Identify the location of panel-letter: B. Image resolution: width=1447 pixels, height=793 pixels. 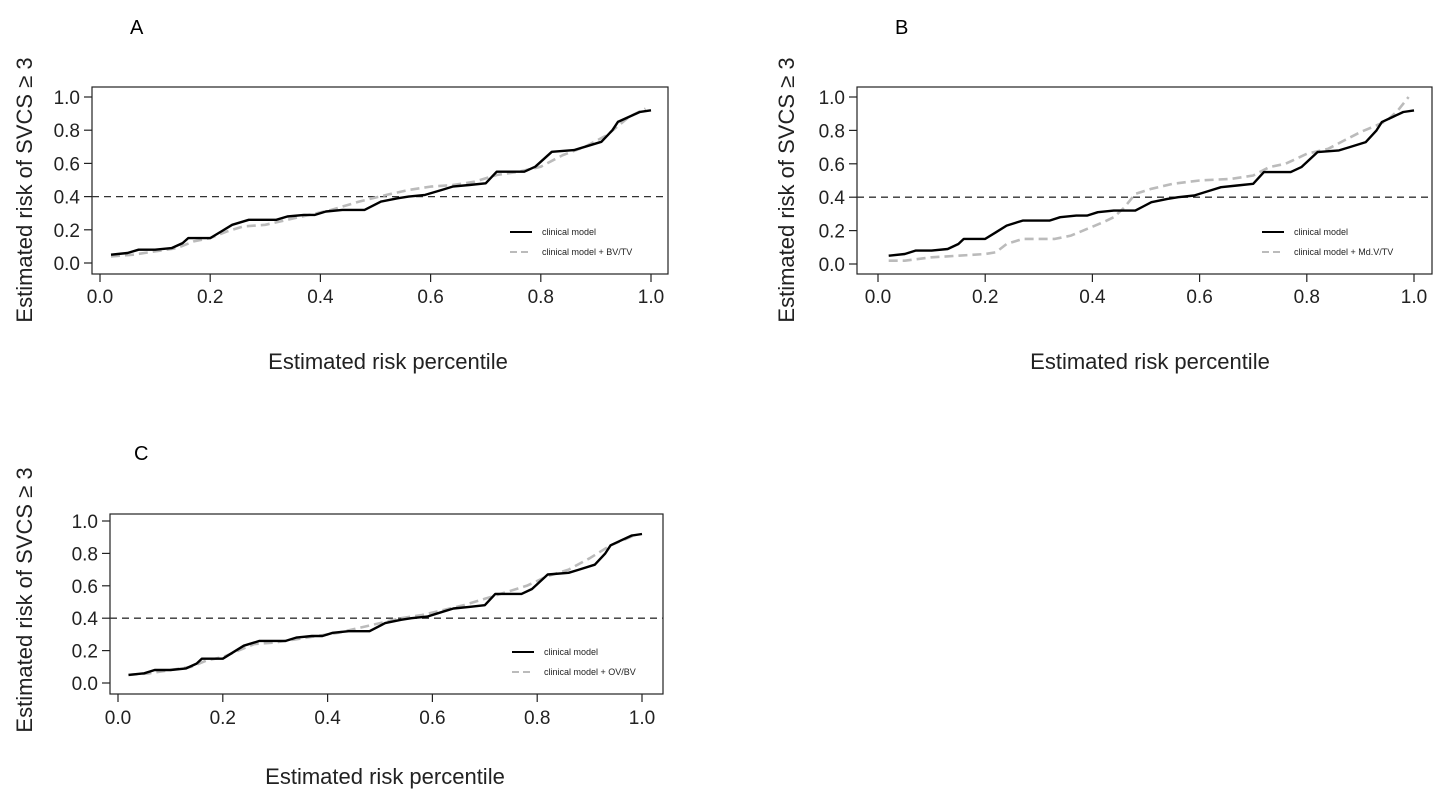
(901, 28).